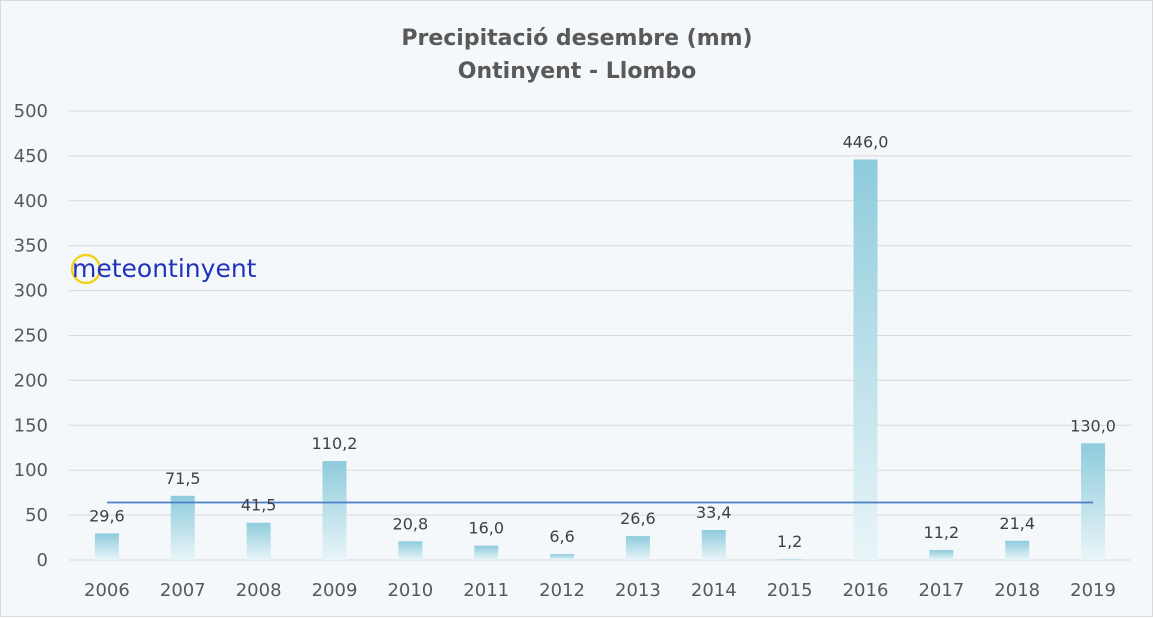  I want to click on bar-2009, so click(334, 510).